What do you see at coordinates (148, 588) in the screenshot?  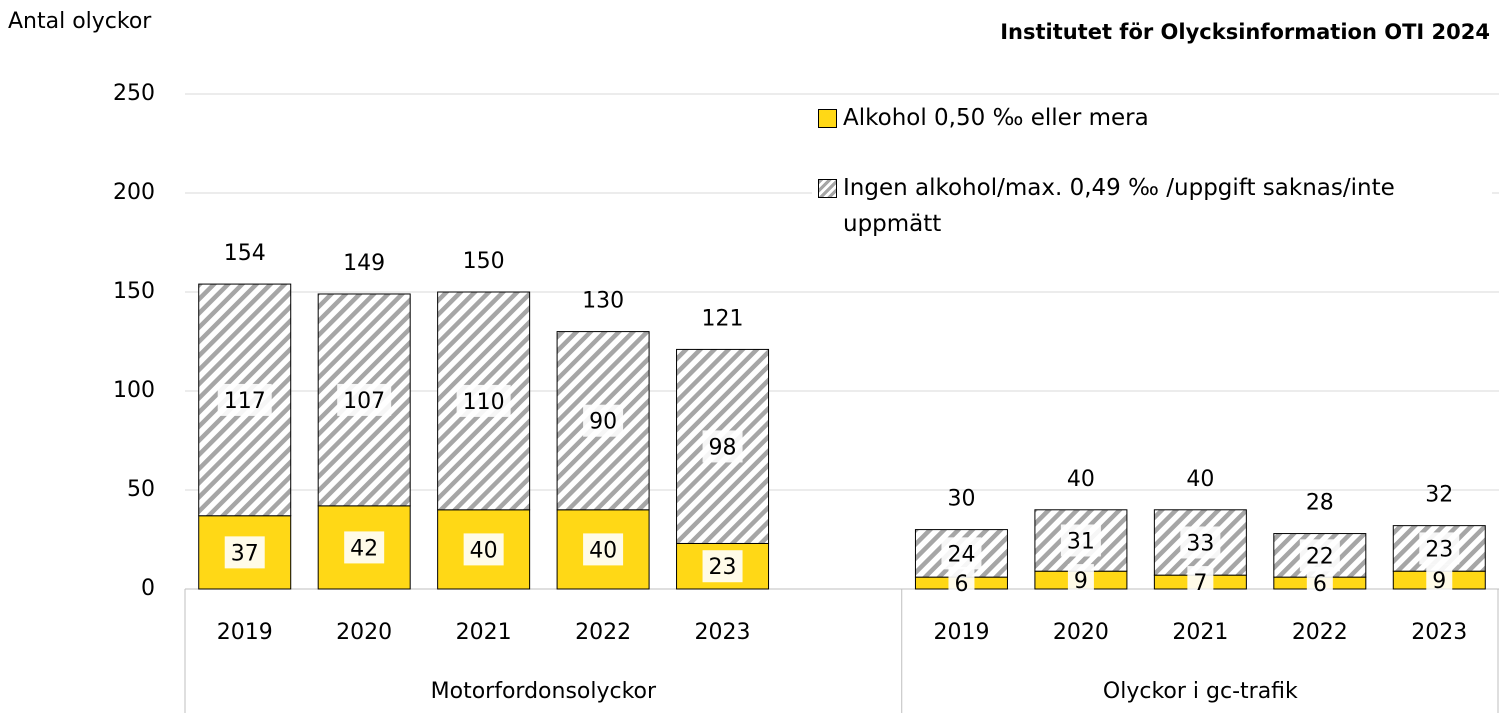 I see `y-tick-label: 0` at bounding box center [148, 588].